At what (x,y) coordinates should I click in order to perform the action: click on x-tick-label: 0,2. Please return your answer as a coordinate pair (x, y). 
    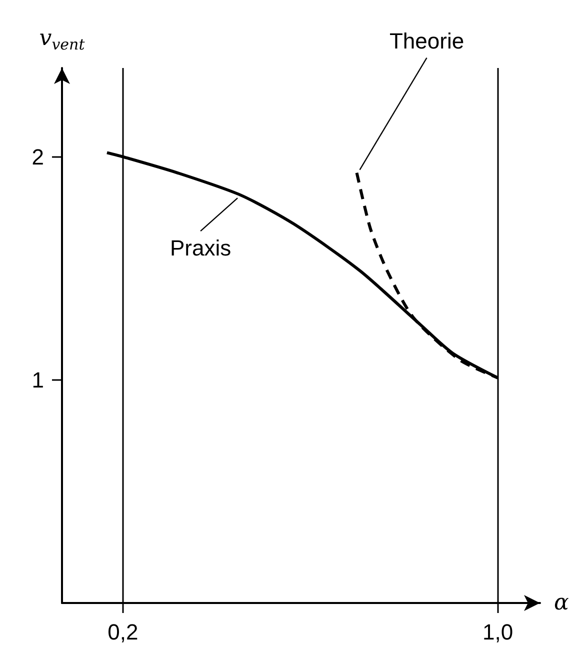
    Looking at the image, I should click on (123, 632).